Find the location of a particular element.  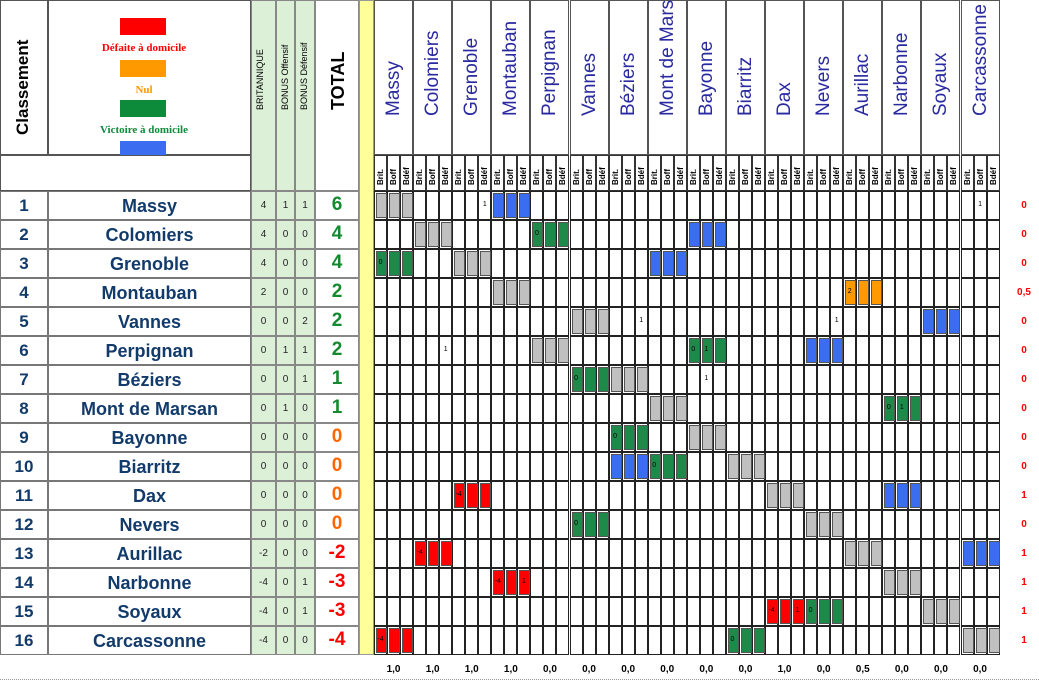

column-header-5: Vannes is located at coordinates (589, 84).